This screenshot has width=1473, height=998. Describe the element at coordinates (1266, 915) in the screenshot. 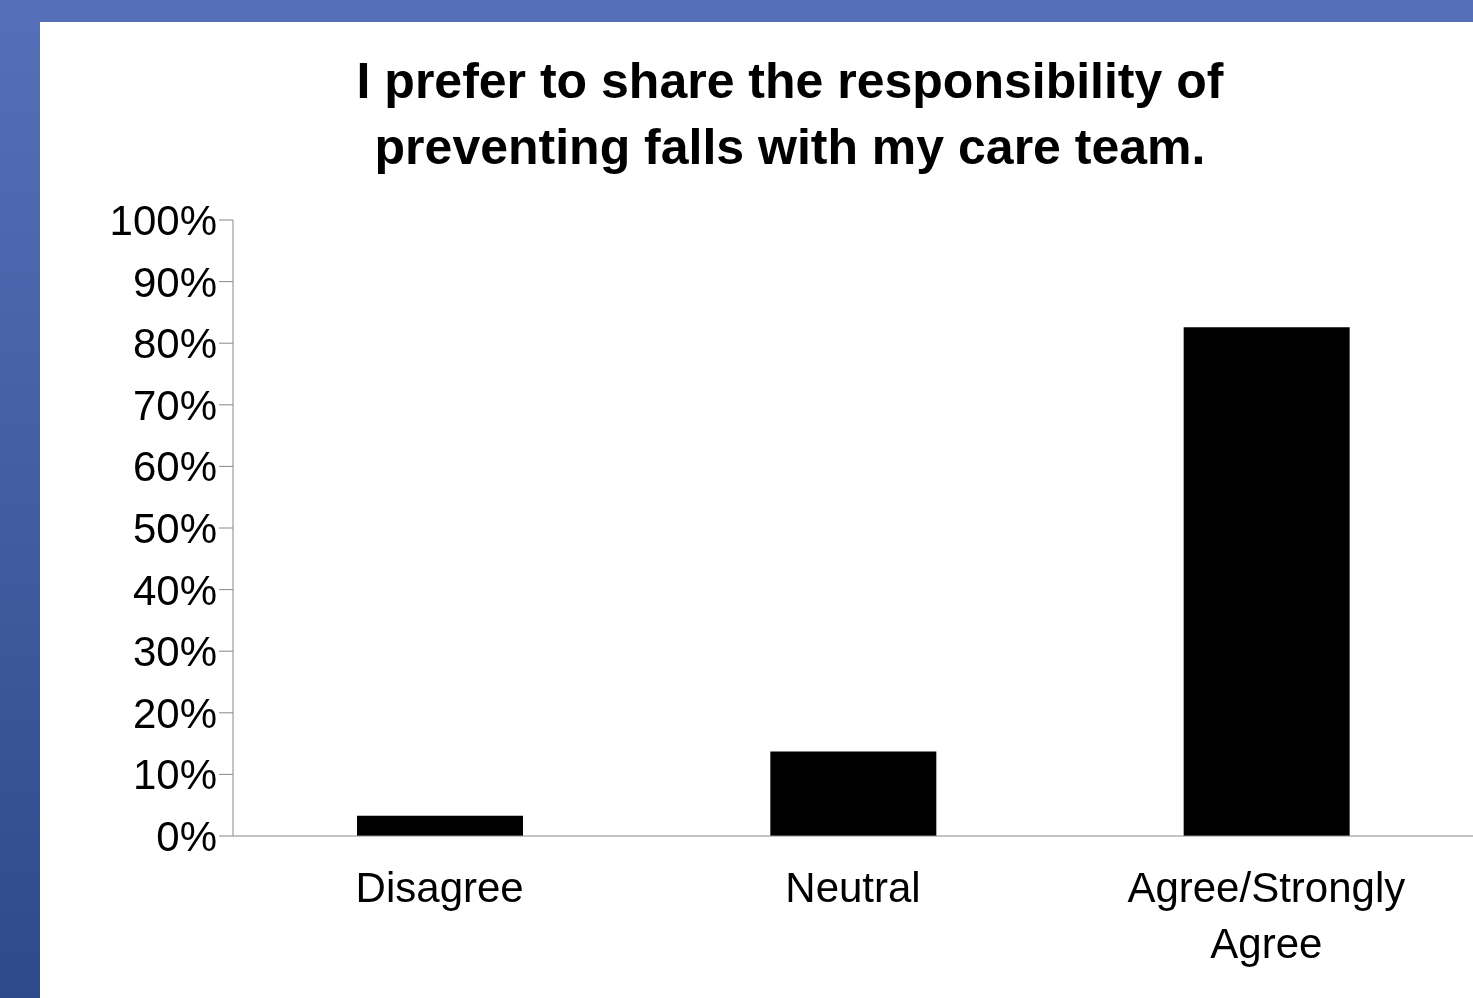

I see `x-tick-label: Agree/Strongly Agree` at that location.